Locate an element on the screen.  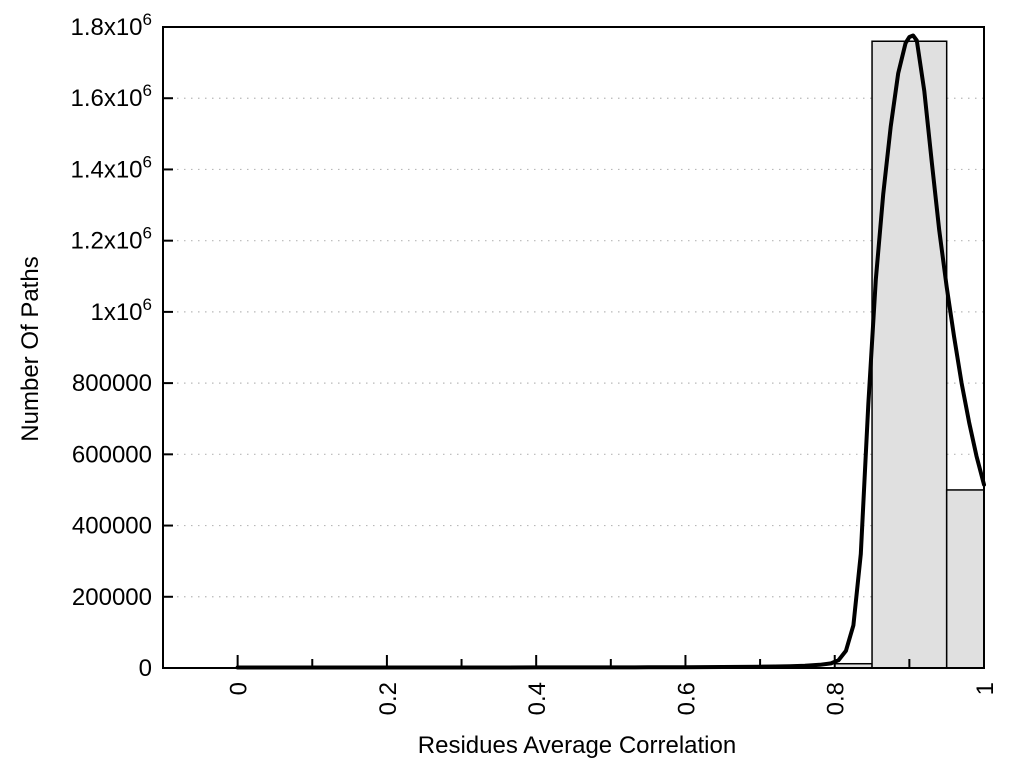
x-tick-label: 1 is located at coordinates (985, 688).